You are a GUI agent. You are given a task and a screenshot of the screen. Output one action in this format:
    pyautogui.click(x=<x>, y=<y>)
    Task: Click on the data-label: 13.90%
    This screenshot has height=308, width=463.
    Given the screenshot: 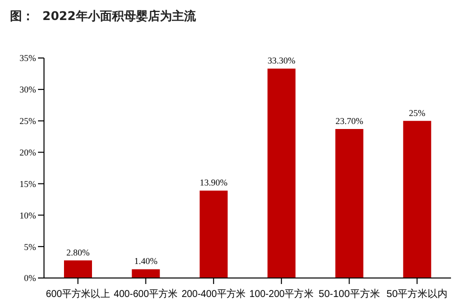 What is the action you would take?
    pyautogui.click(x=214, y=183)
    